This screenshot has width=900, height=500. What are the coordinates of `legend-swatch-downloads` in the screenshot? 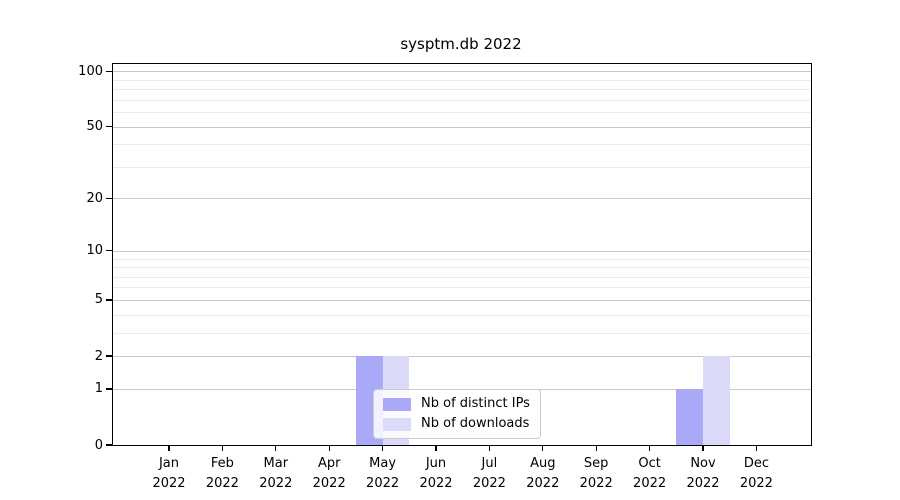 It's located at (397, 424).